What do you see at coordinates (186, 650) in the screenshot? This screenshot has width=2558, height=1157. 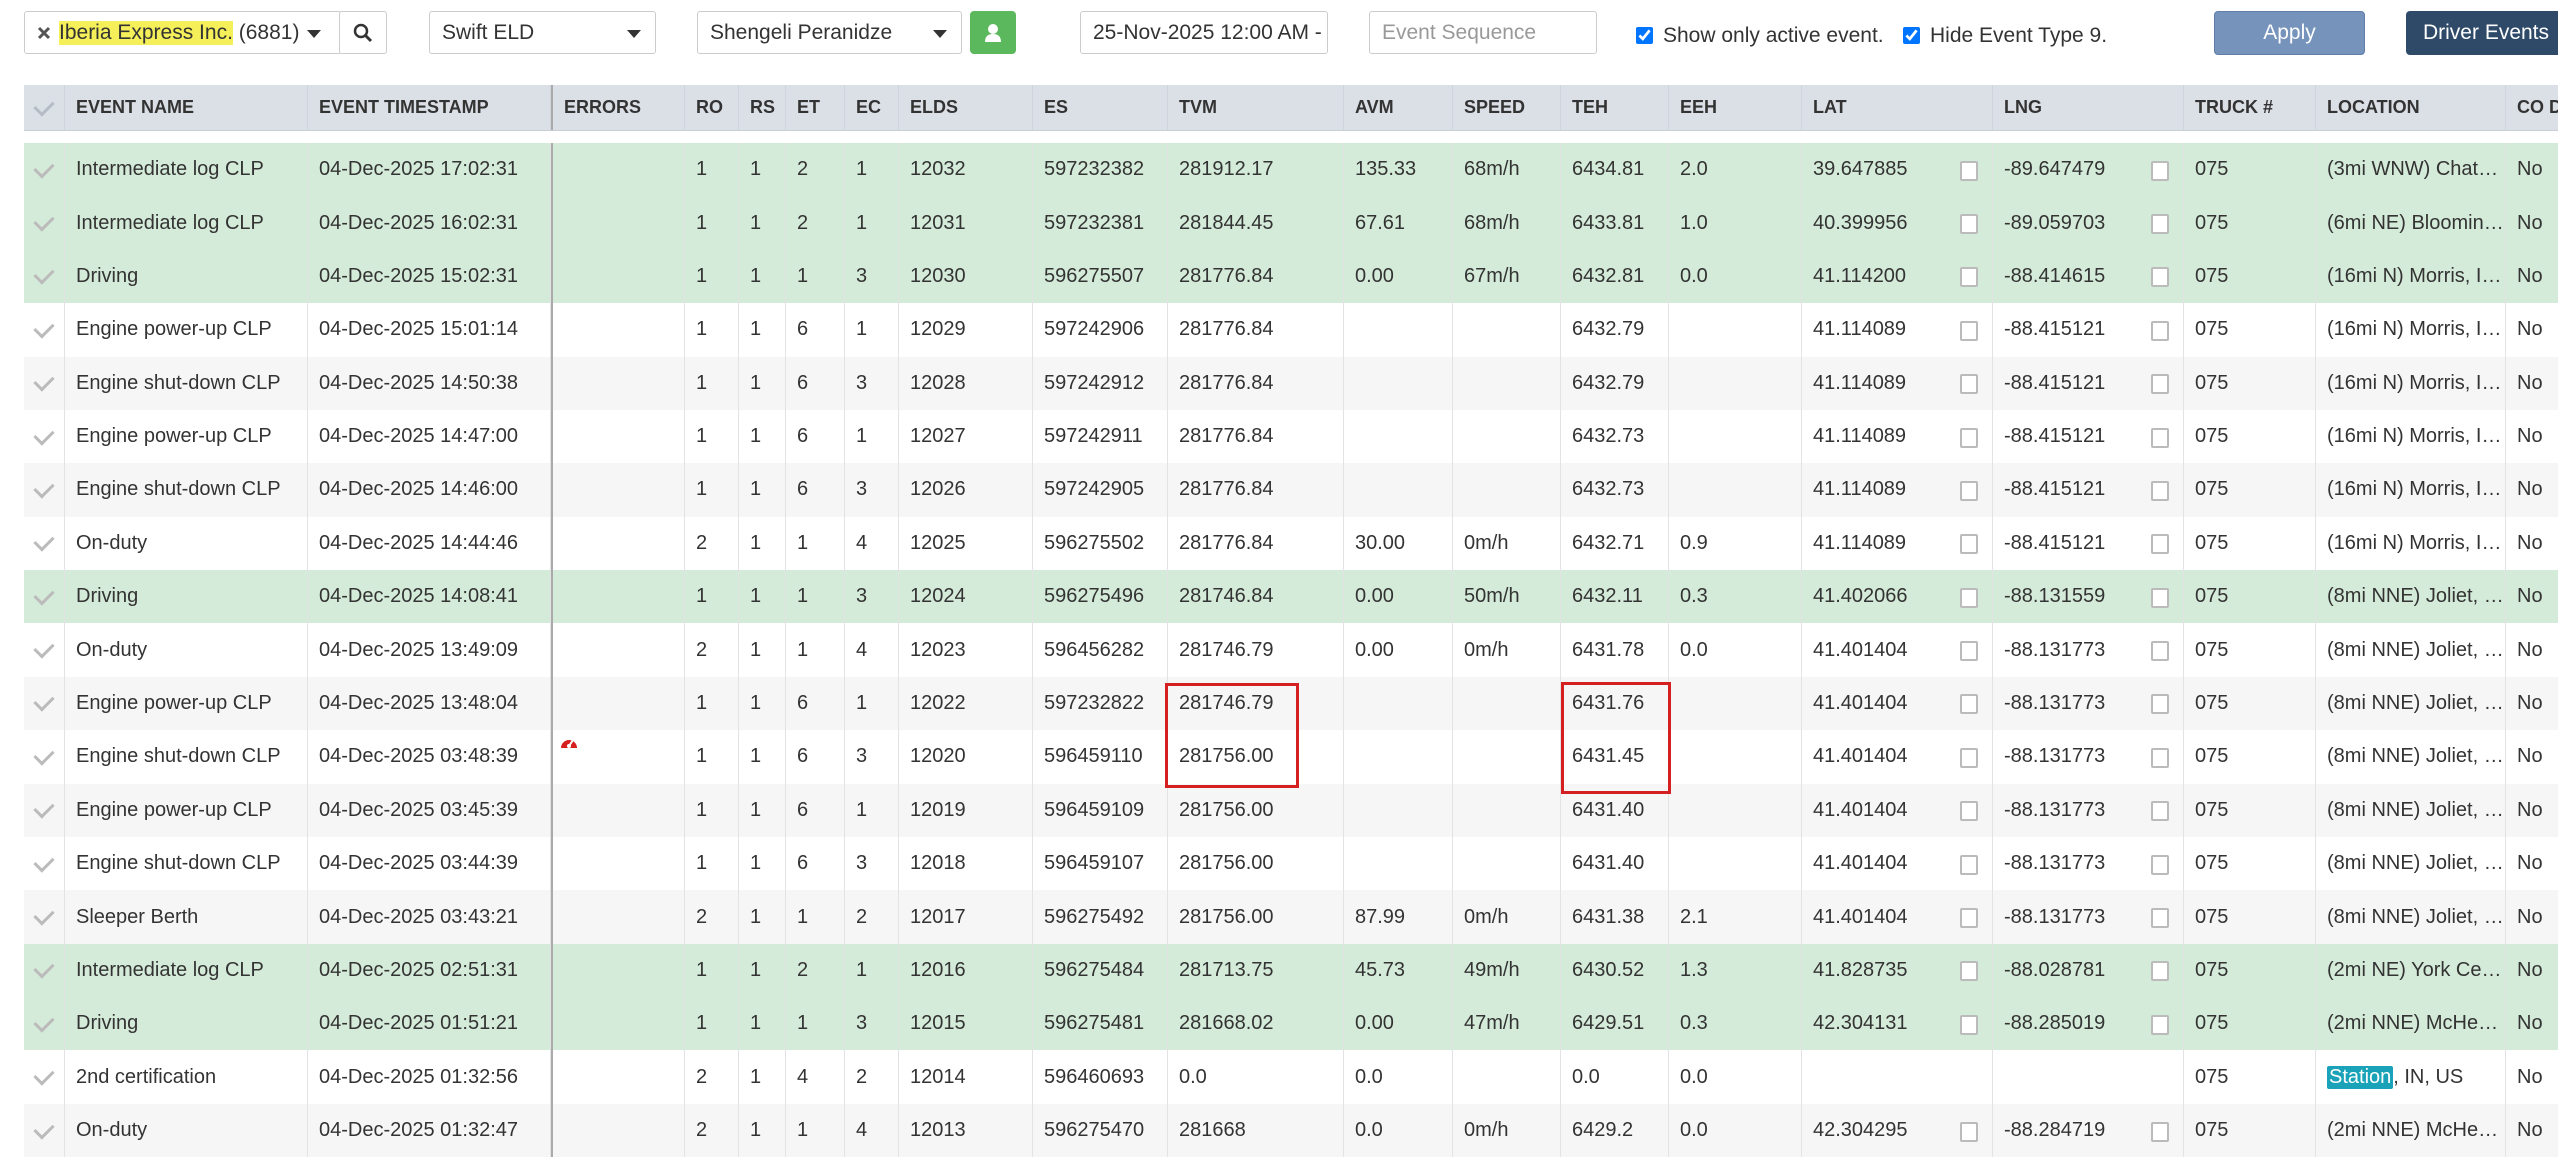 I see `cell: On-duty` at bounding box center [186, 650].